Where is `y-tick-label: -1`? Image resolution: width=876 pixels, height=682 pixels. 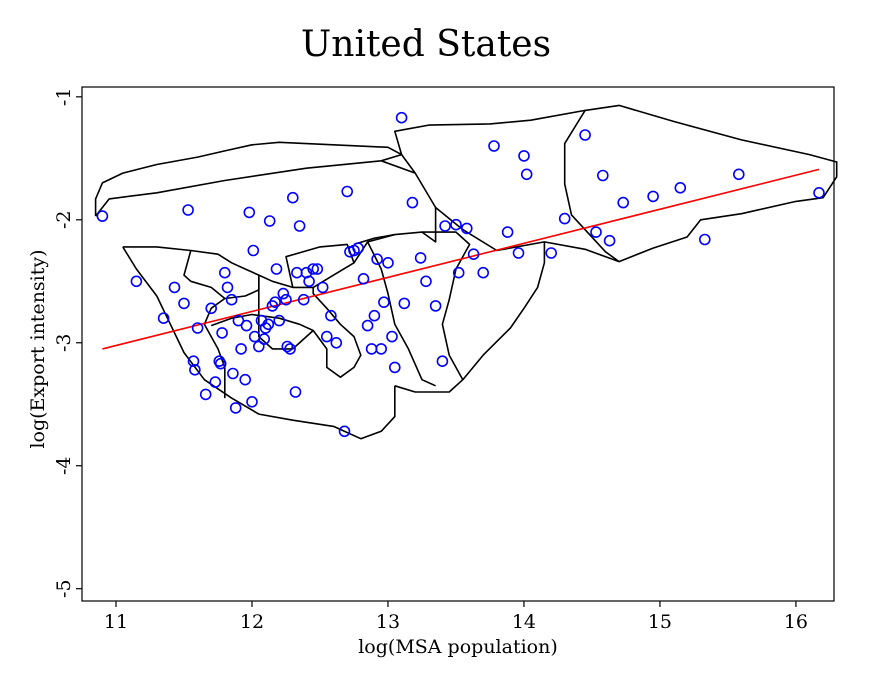 y-tick-label: -1 is located at coordinates (64, 97).